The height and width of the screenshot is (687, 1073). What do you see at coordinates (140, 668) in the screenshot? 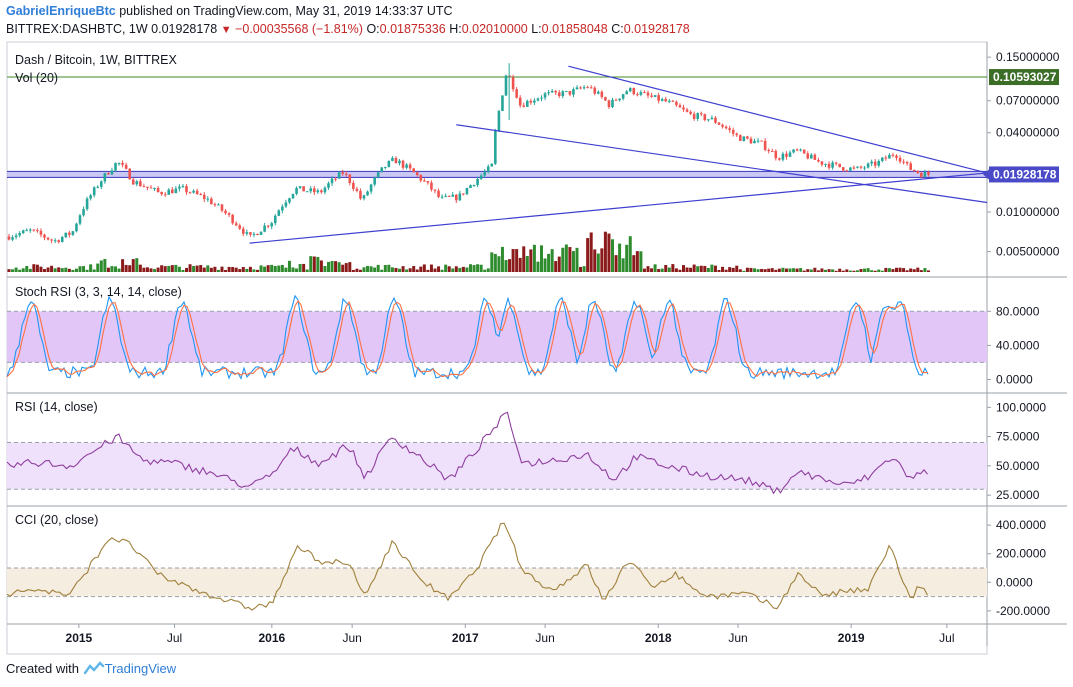
I see `tradingview-brand: TradingView` at bounding box center [140, 668].